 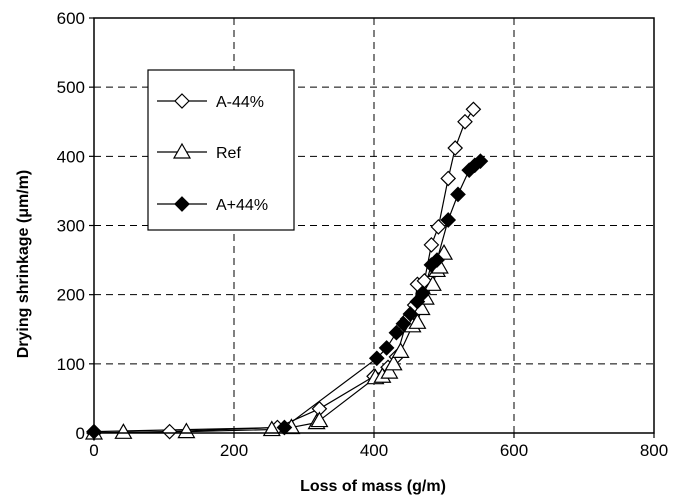 I want to click on legend-marker-ref, so click(x=182, y=150).